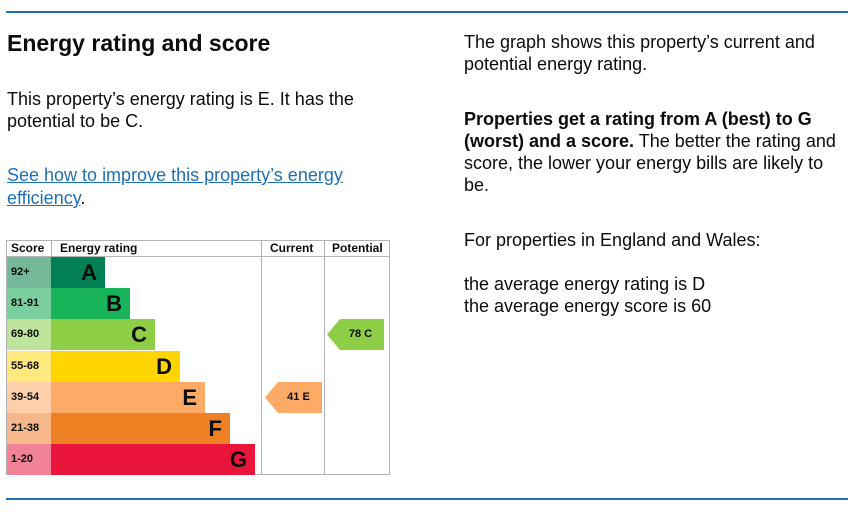 The height and width of the screenshot is (512, 856). Describe the element at coordinates (115, 366) in the screenshot. I see `band-bar-d: D` at that location.